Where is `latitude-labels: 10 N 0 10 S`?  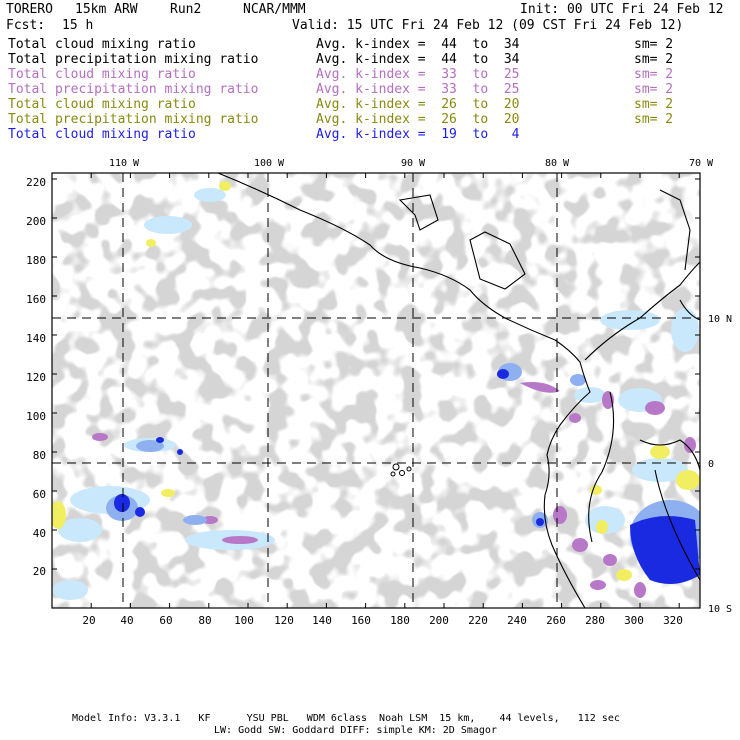
latitude-labels: 10 N 0 10 S is located at coordinates (720, 464).